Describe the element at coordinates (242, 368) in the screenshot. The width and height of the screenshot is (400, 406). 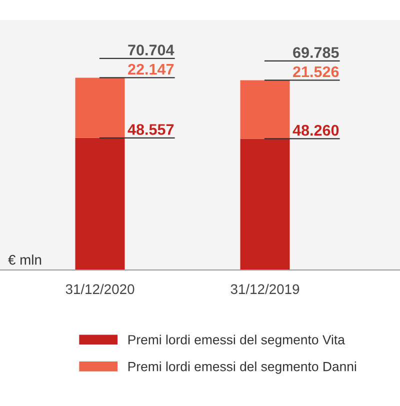
I see `legend-label: Premi lordi emessi del segmento Danni` at that location.